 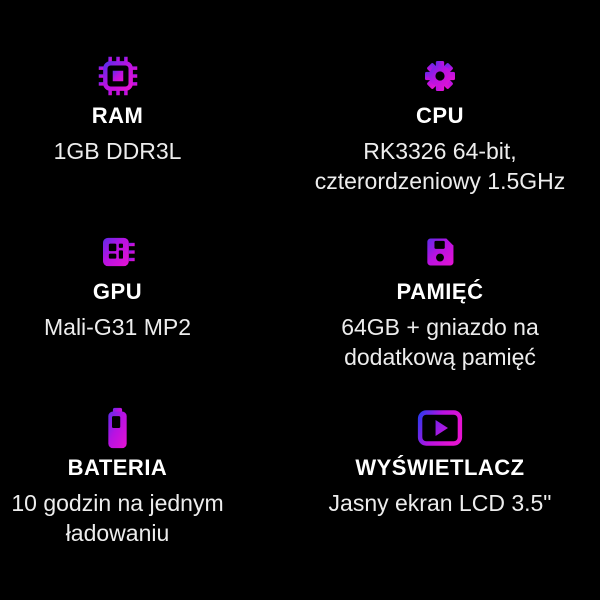 What do you see at coordinates (440, 166) in the screenshot?
I see `spec-value: RK3326 64-bit, czterordzeniowy 1.5GHz` at bounding box center [440, 166].